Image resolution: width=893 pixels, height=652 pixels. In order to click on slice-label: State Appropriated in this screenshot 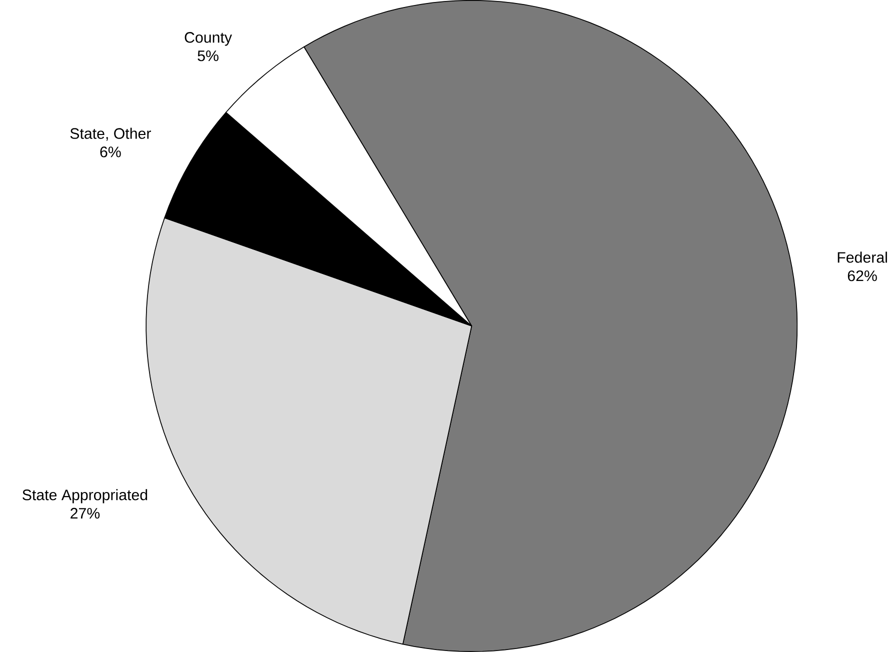, I will do `click(85, 496)`.